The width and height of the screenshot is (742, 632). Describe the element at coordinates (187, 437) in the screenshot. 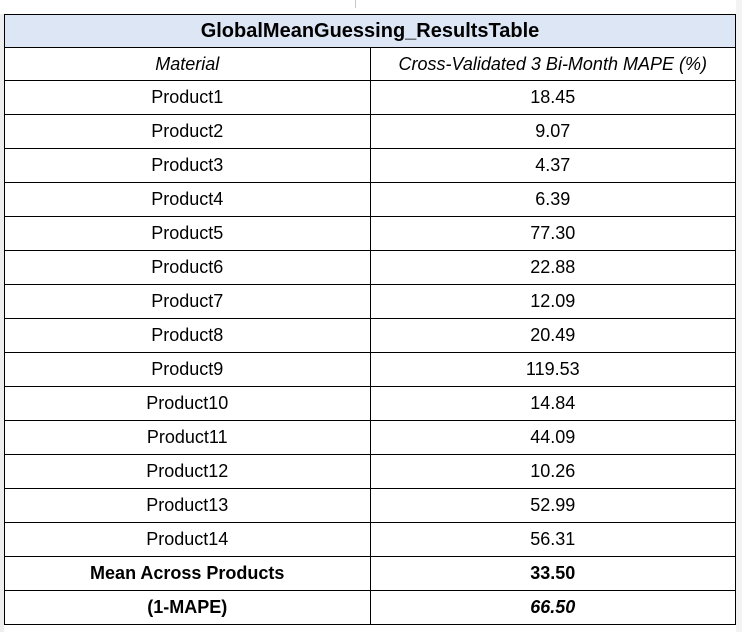

I see `material-cell: Product11` at that location.